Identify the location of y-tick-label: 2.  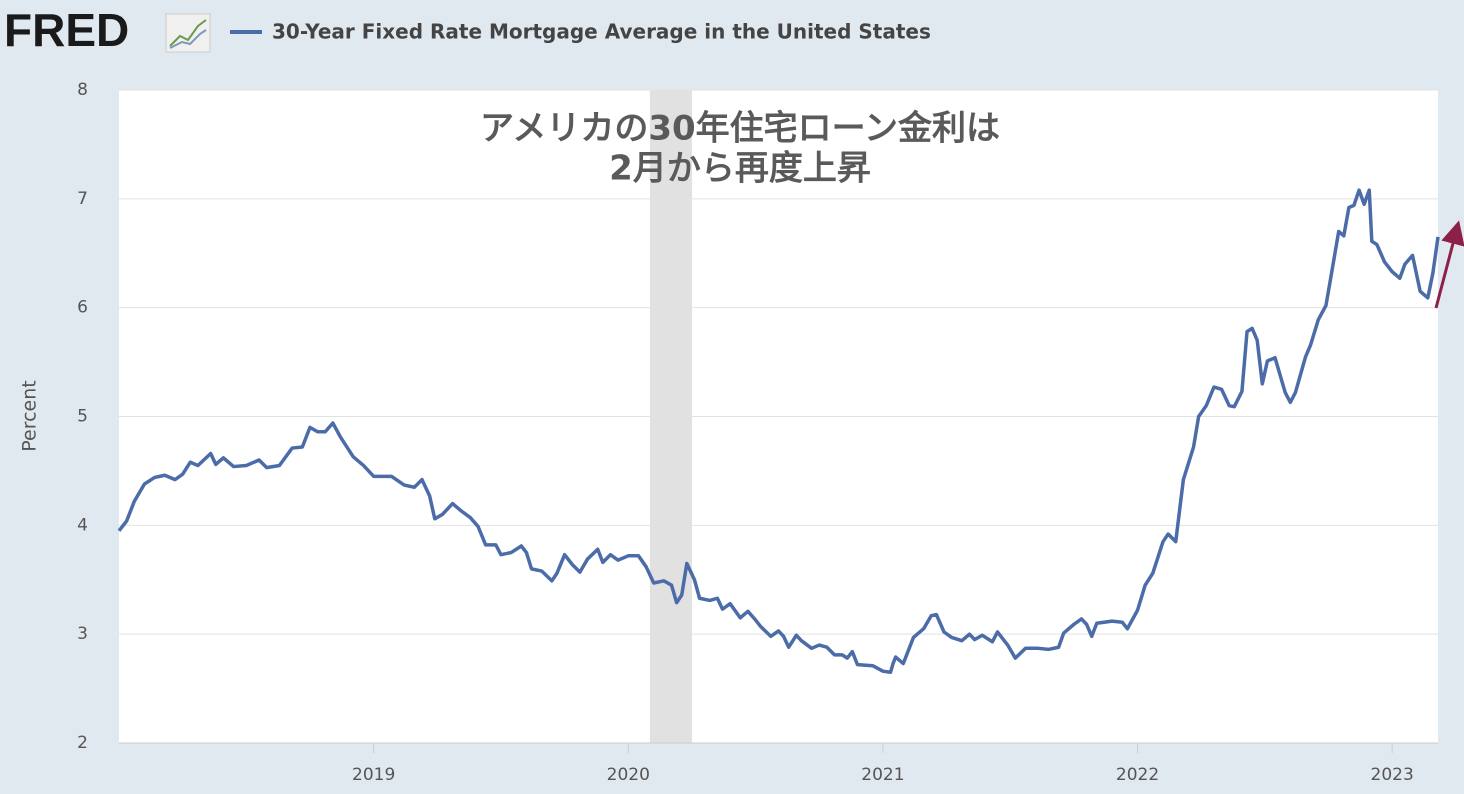
(82, 743).